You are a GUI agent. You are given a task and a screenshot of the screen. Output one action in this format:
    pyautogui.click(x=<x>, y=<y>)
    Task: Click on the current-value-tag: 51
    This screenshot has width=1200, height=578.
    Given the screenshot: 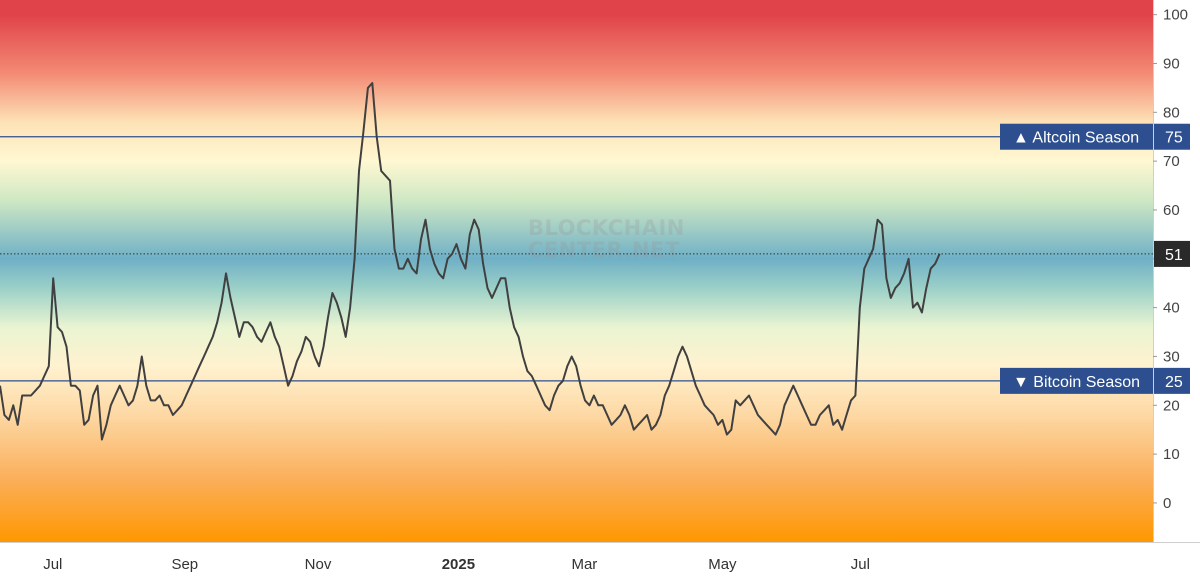 What is the action you would take?
    pyautogui.click(x=1172, y=253)
    